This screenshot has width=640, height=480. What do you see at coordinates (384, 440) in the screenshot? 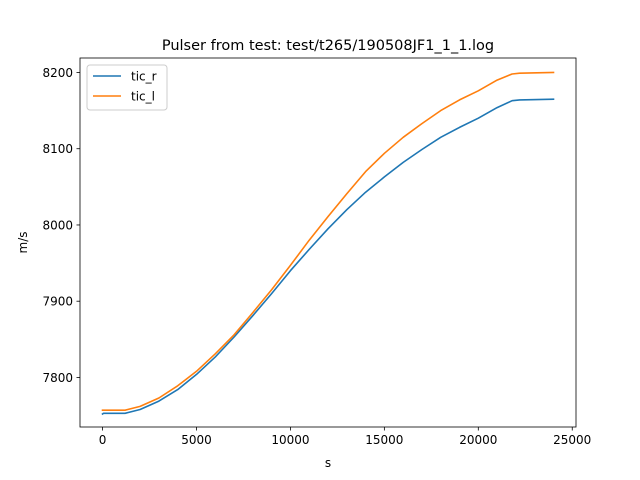
I see `x-tick-label: 15000` at bounding box center [384, 440].